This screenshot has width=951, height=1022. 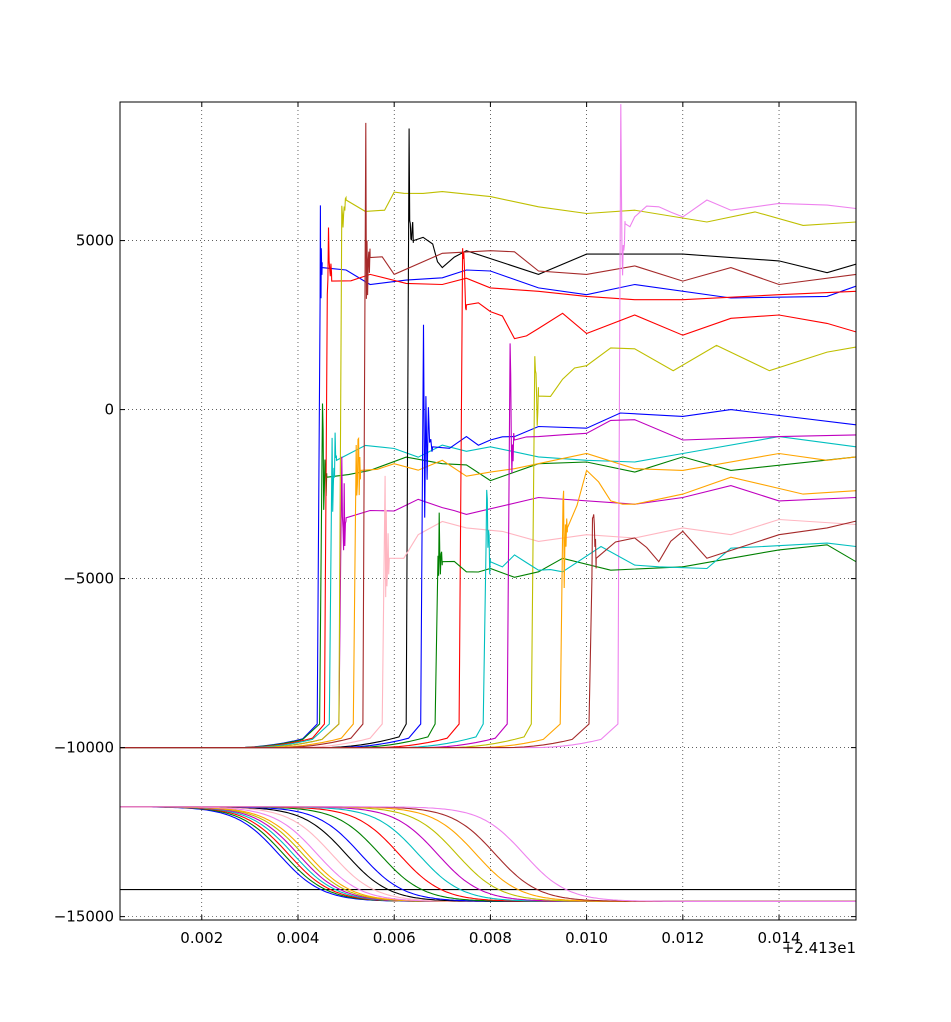 What do you see at coordinates (95, 241) in the screenshot?
I see `y-tick-label: 5000` at bounding box center [95, 241].